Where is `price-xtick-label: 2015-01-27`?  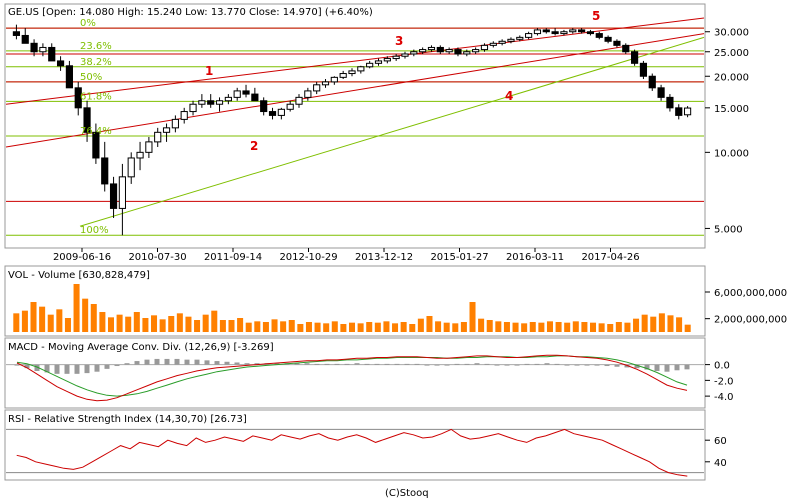
price-xtick-label: 2015-01-27 is located at coordinates (459, 257).